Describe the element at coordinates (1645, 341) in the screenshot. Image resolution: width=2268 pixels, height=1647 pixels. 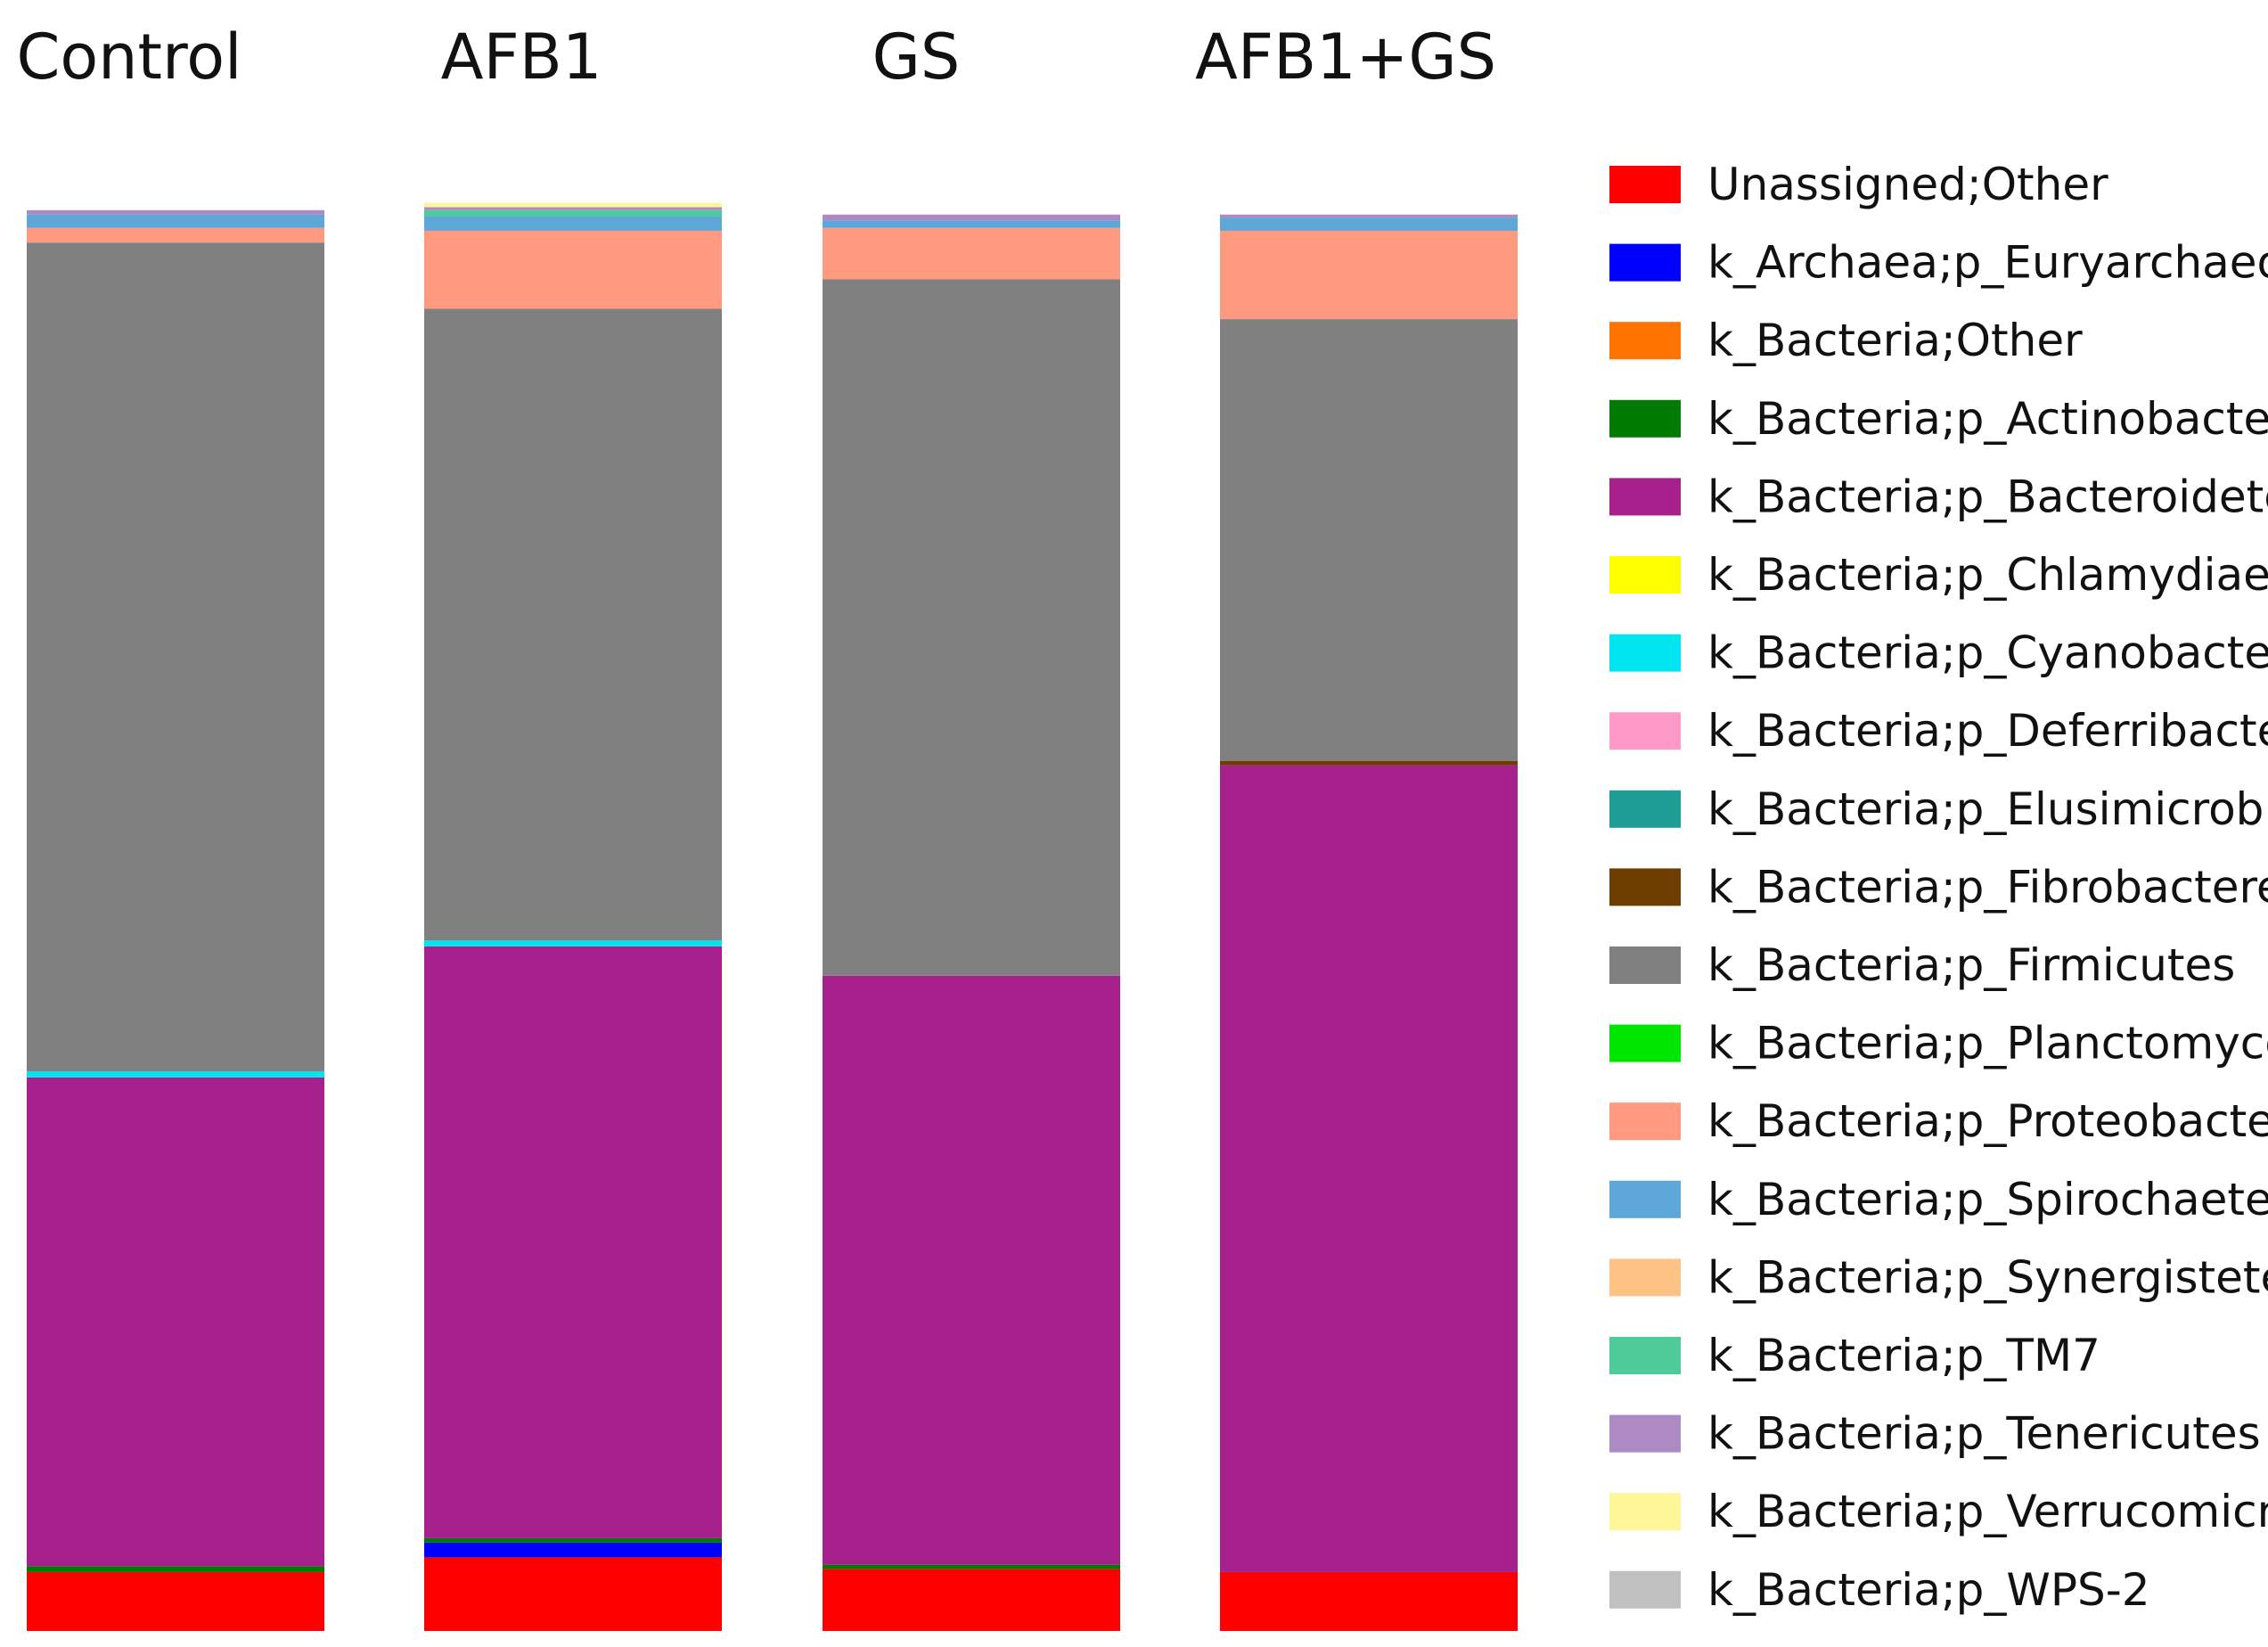
I see `legend-swatch-k-bacteria-other` at that location.